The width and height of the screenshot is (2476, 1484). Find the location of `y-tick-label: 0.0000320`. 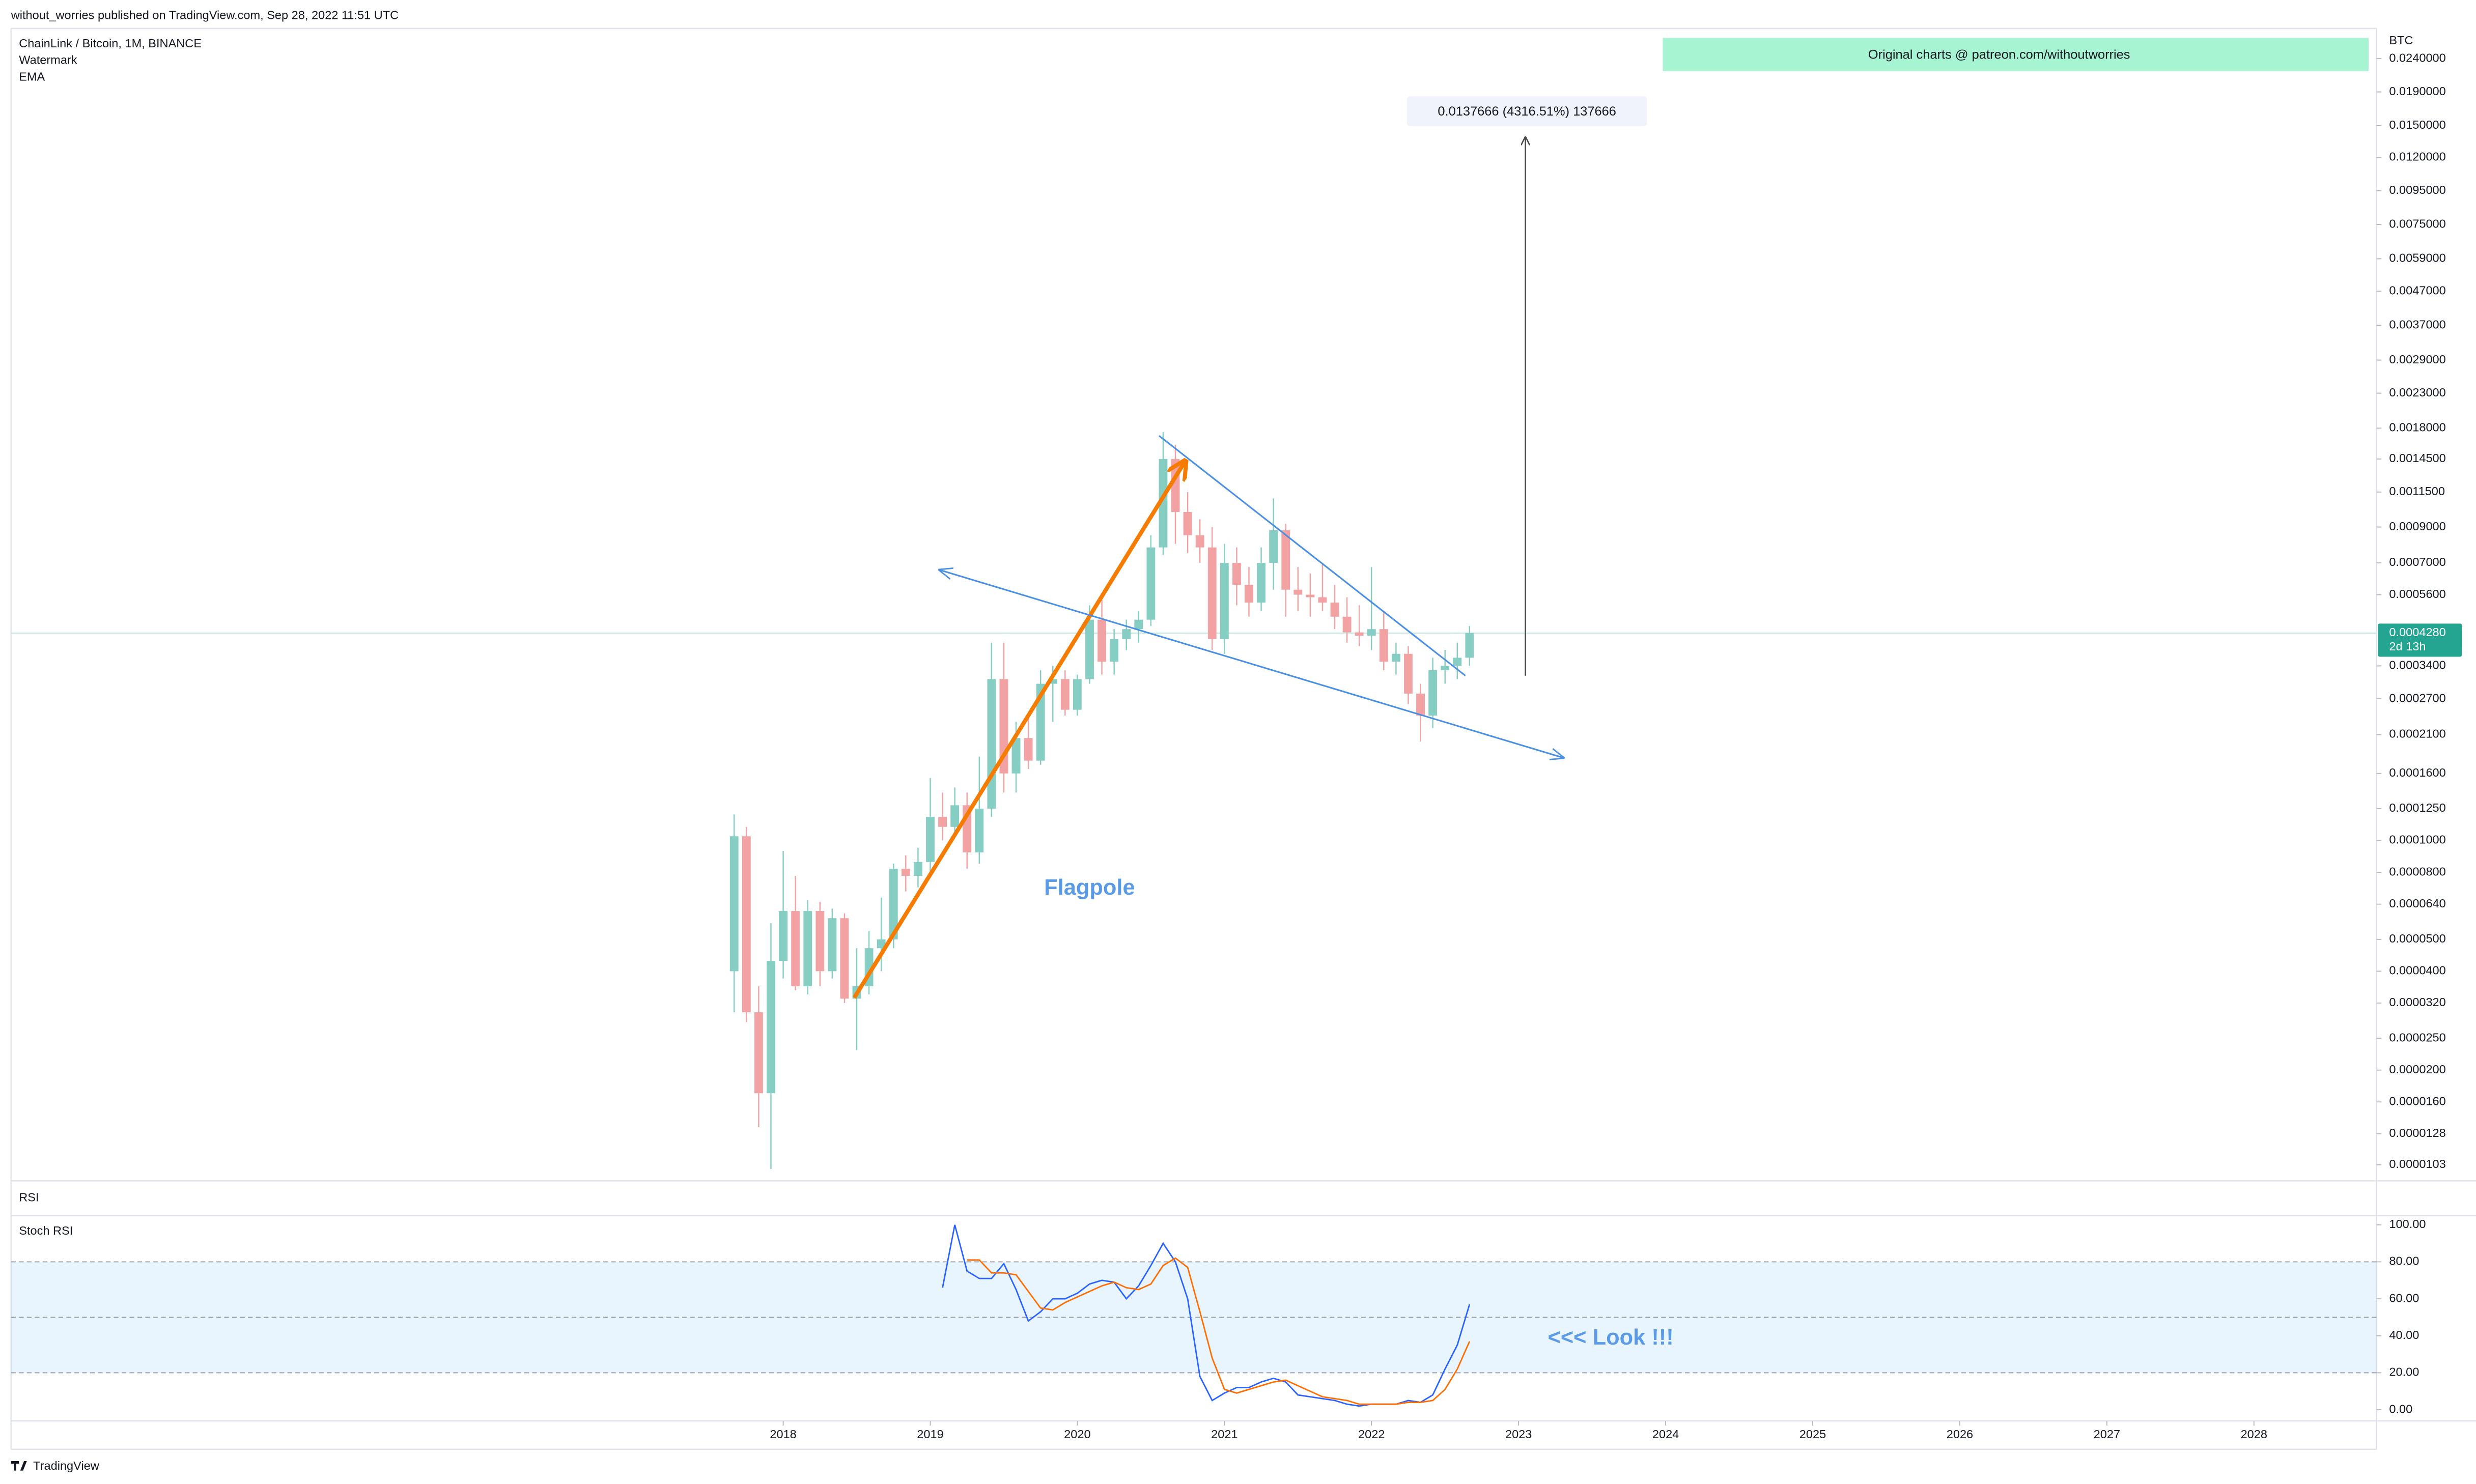

y-tick-label: 0.0000320 is located at coordinates (2417, 1002).